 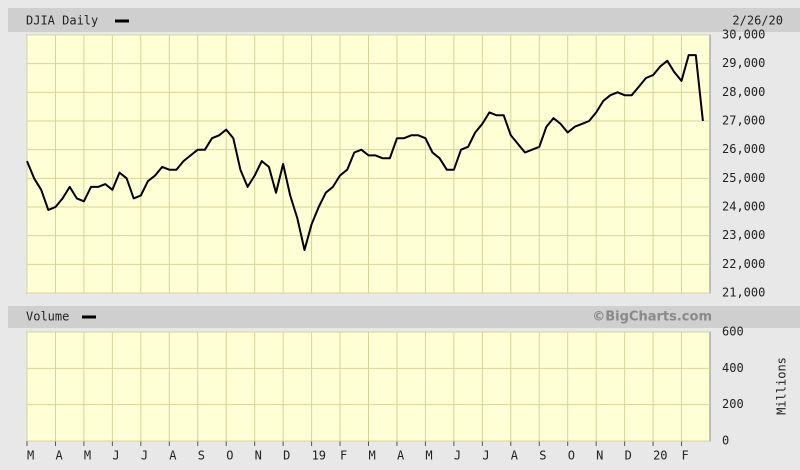 I want to click on volume-title: Volume, so click(x=47, y=317).